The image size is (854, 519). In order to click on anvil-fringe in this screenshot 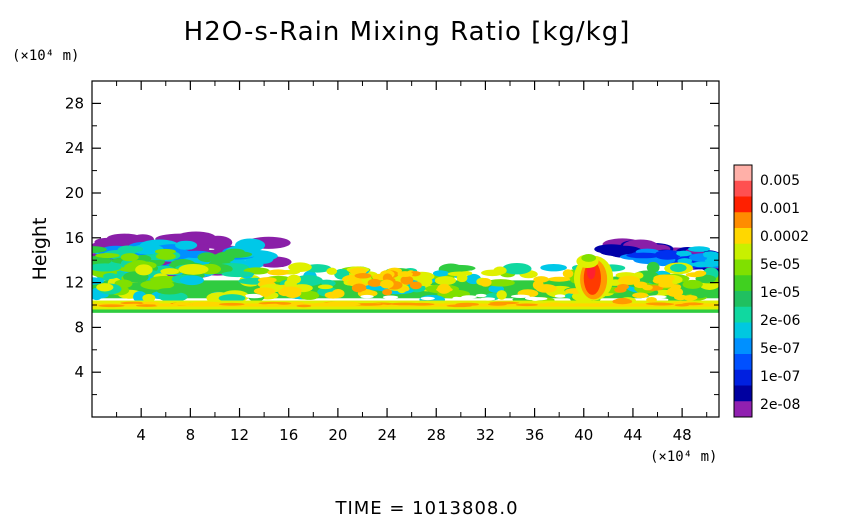, I will do `click(106, 242)`.